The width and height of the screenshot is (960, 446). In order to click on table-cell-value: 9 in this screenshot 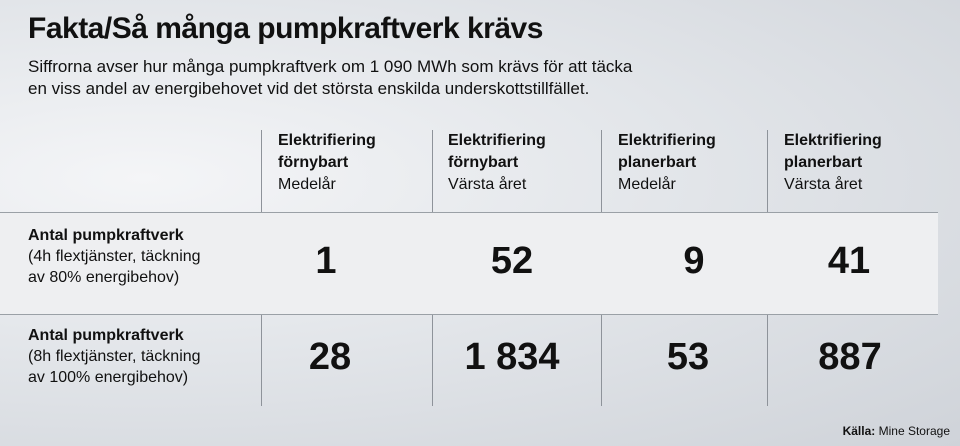, I will do `click(694, 261)`.